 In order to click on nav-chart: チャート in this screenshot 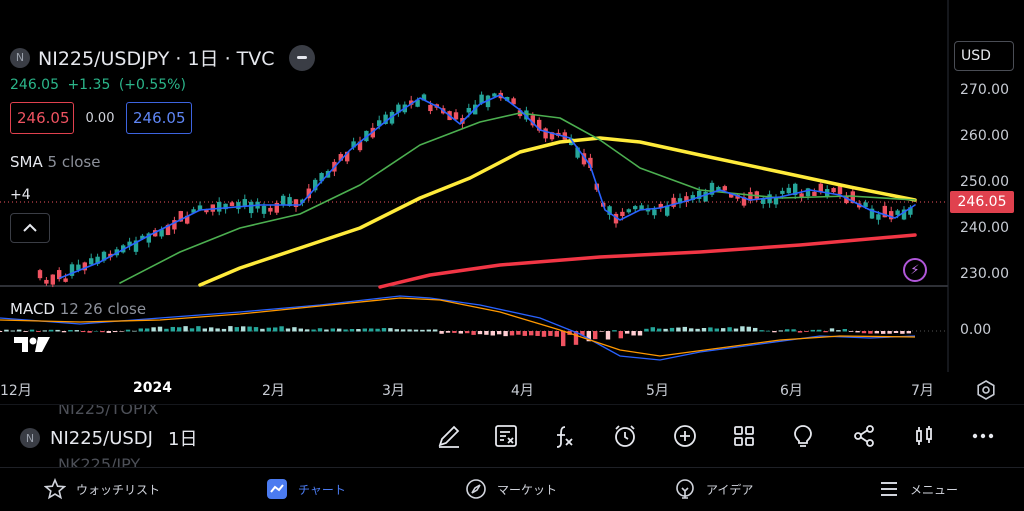, I will do `click(306, 489)`.